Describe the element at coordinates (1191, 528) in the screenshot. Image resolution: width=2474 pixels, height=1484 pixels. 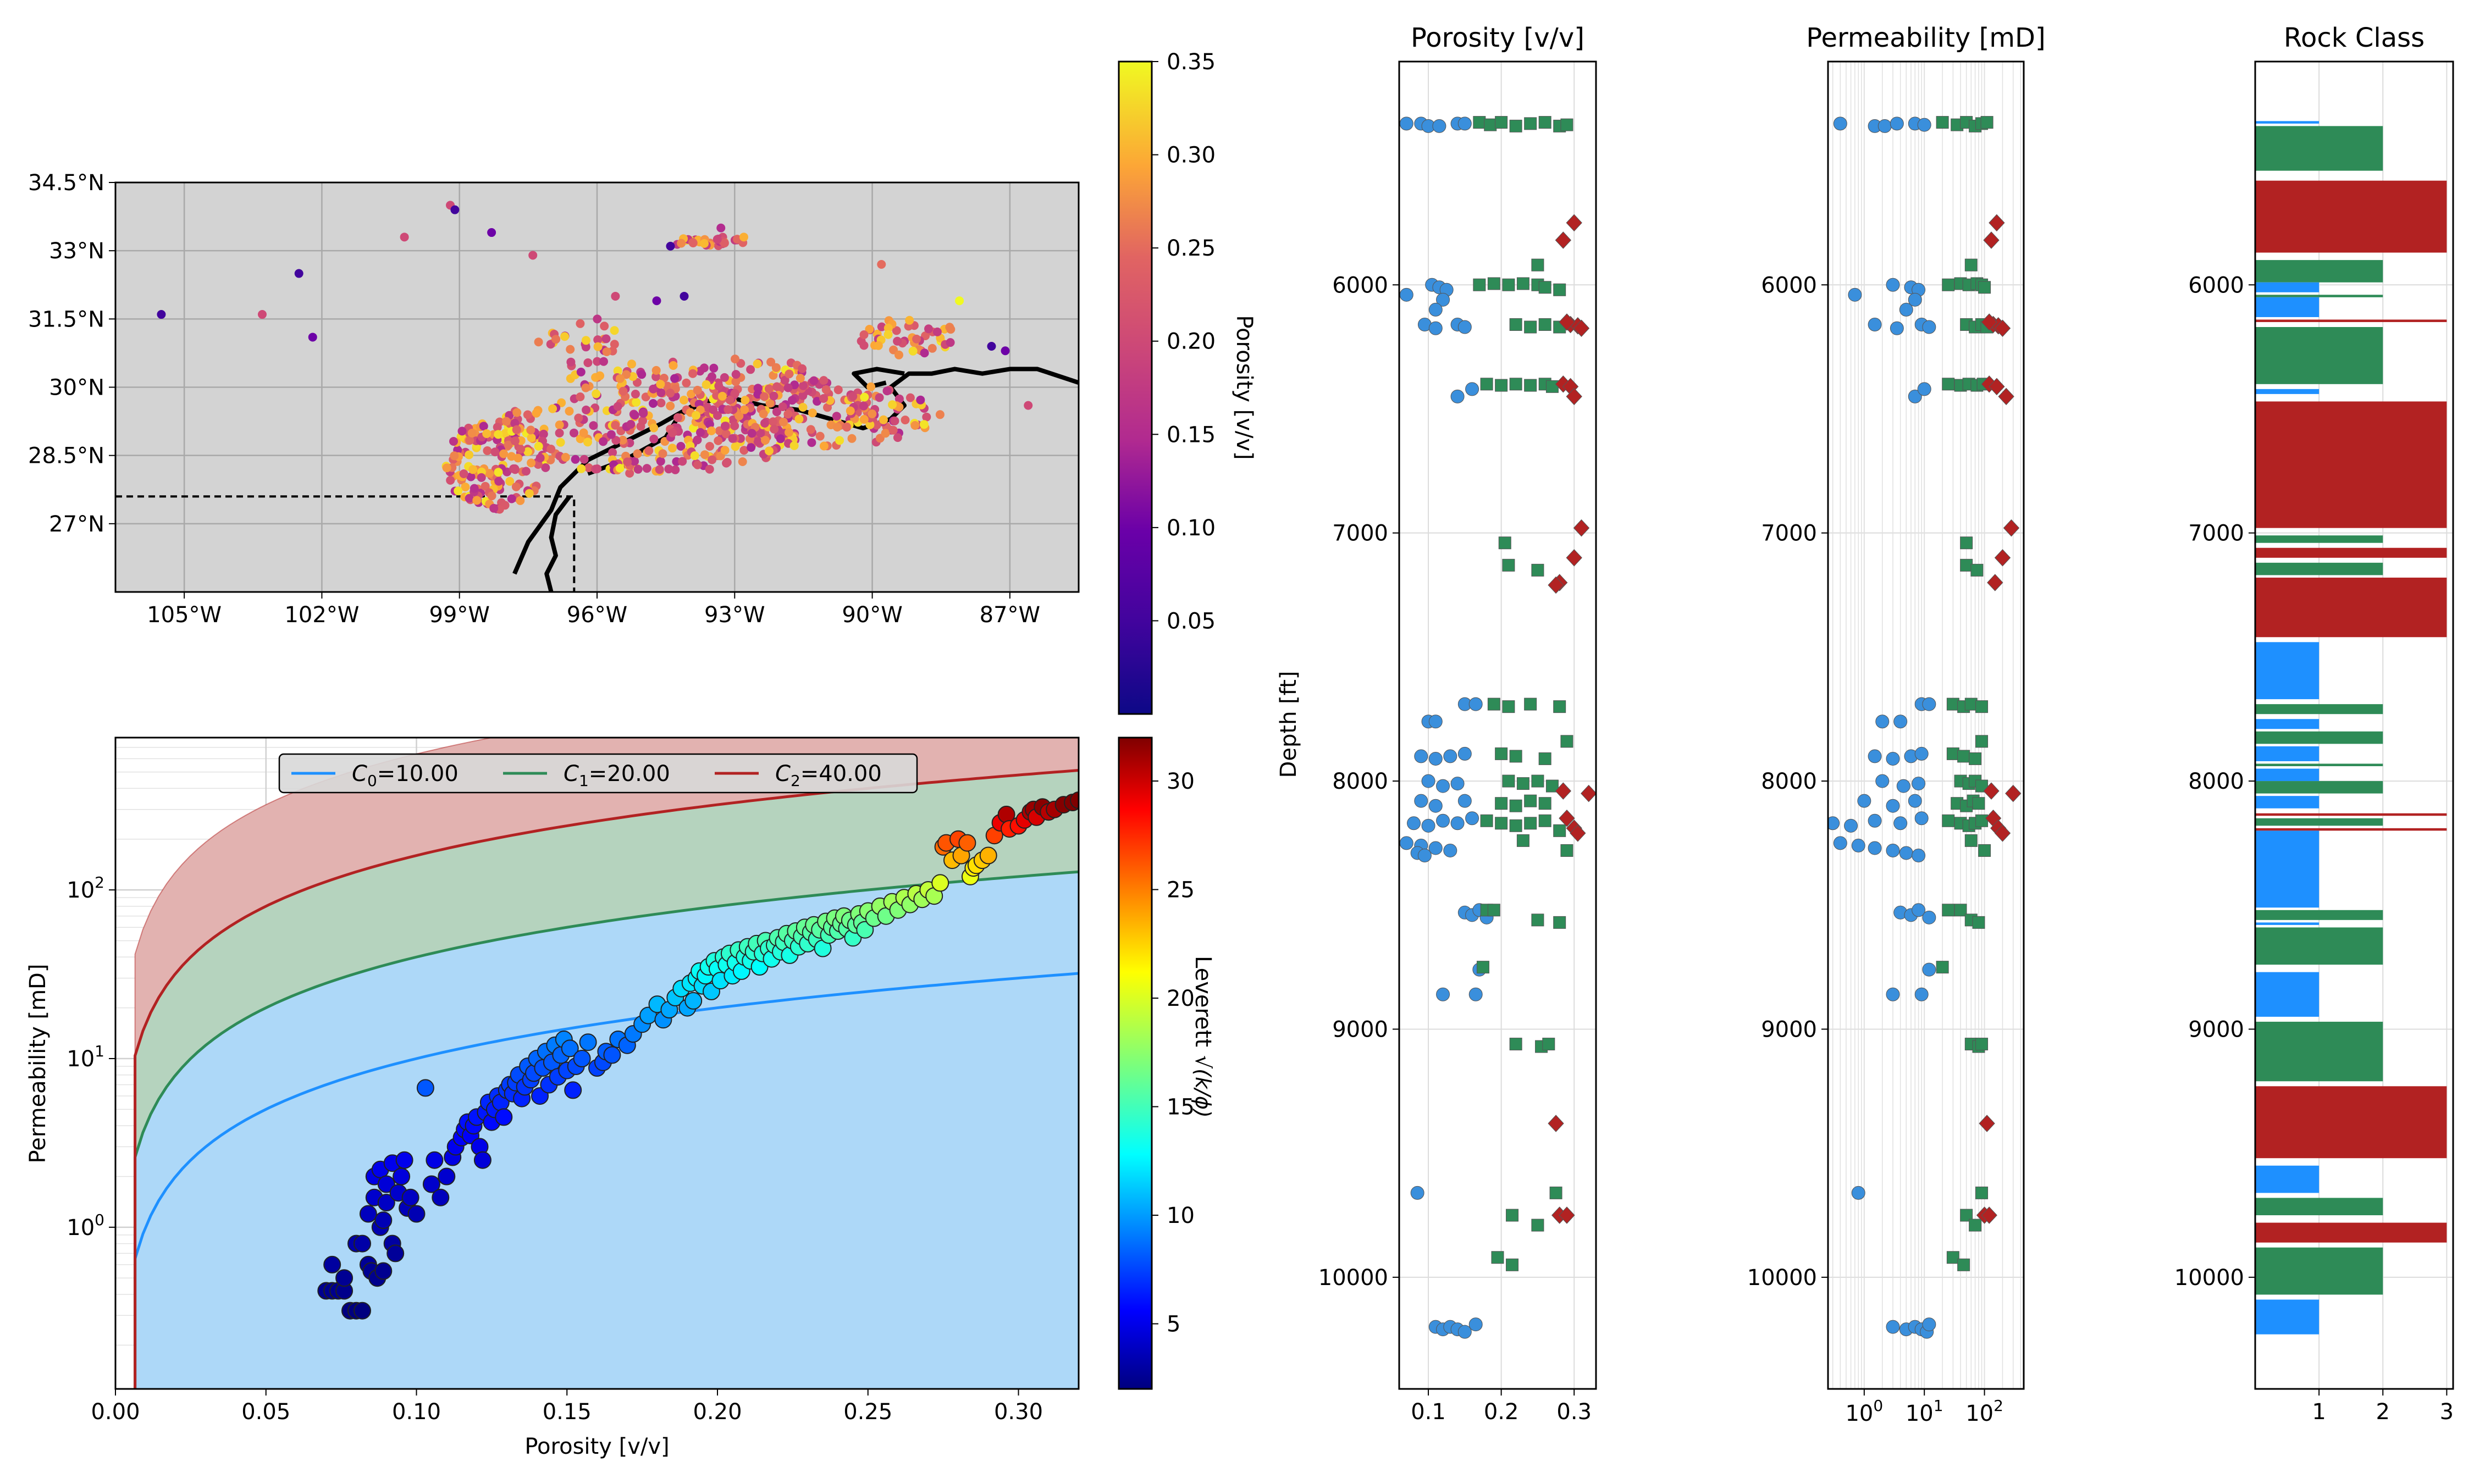
I see `porosity-colorbar-tick-label: 0.10` at that location.